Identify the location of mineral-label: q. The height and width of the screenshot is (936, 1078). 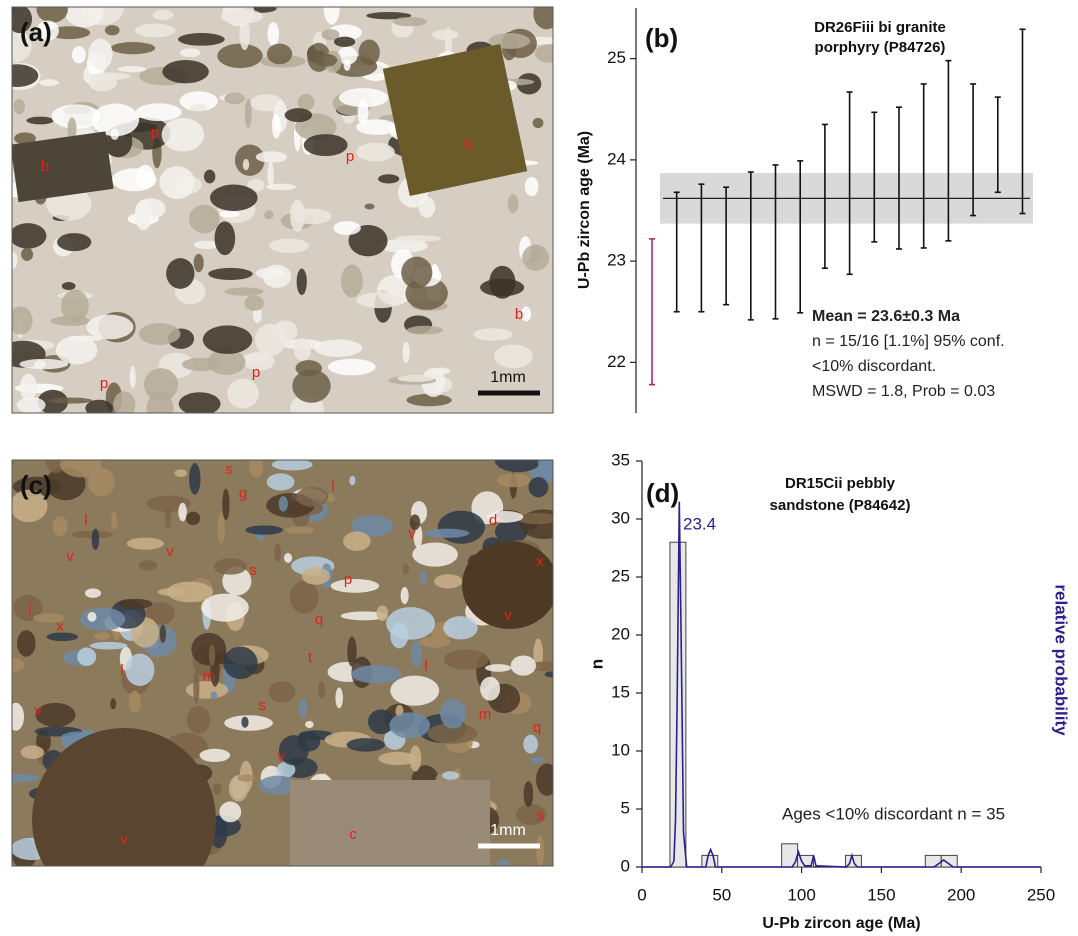
(537, 727).